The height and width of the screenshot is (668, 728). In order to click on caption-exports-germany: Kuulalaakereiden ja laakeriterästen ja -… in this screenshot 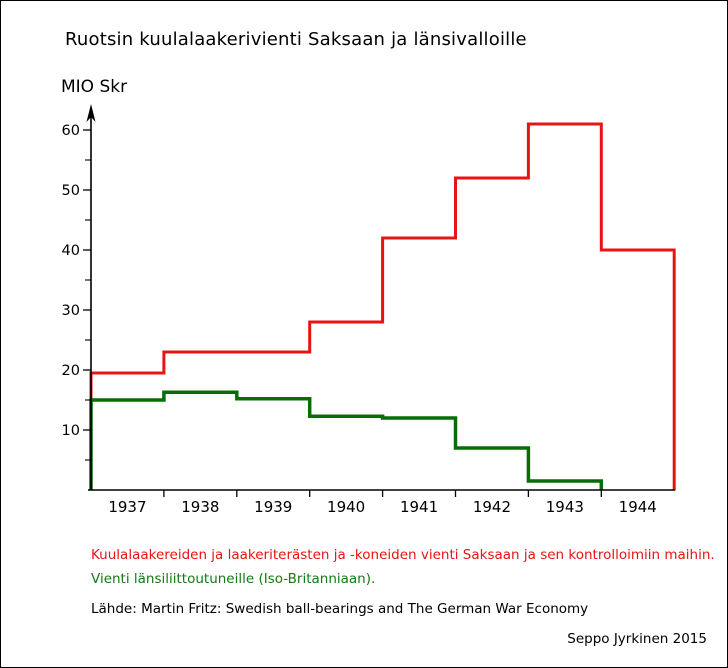, I will do `click(403, 555)`.